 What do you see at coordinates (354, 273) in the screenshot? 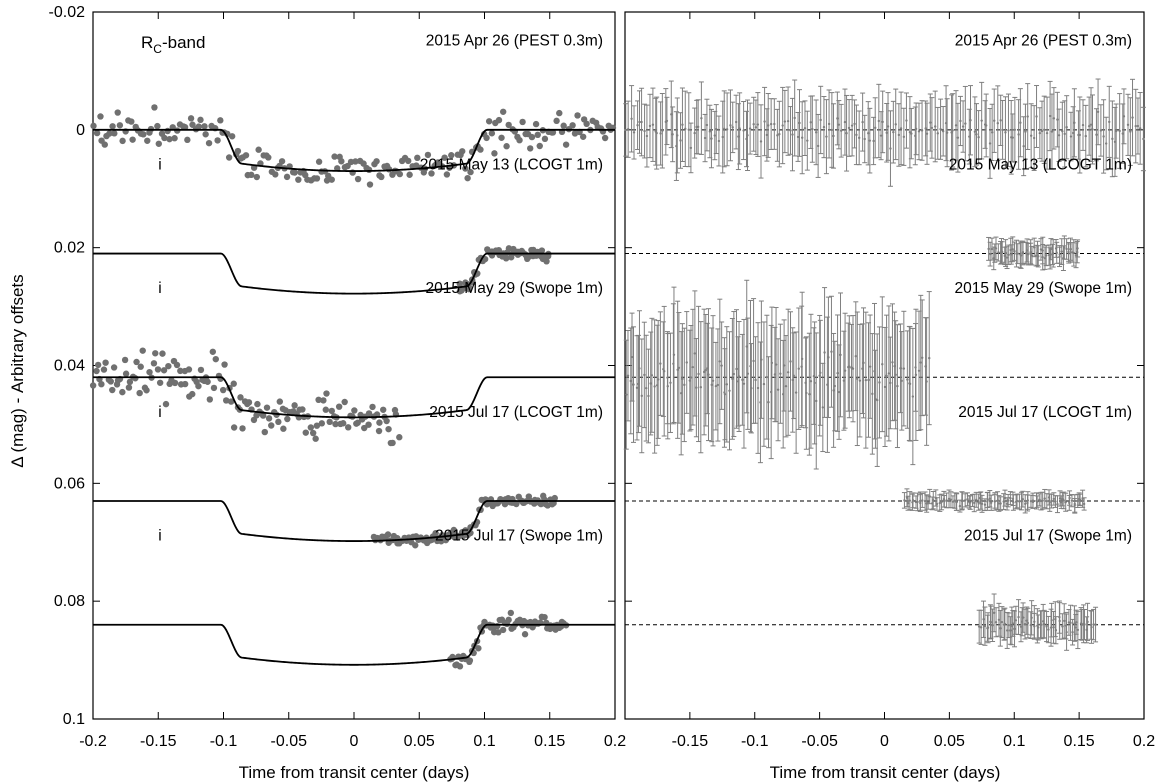
I see `model-curve` at bounding box center [354, 273].